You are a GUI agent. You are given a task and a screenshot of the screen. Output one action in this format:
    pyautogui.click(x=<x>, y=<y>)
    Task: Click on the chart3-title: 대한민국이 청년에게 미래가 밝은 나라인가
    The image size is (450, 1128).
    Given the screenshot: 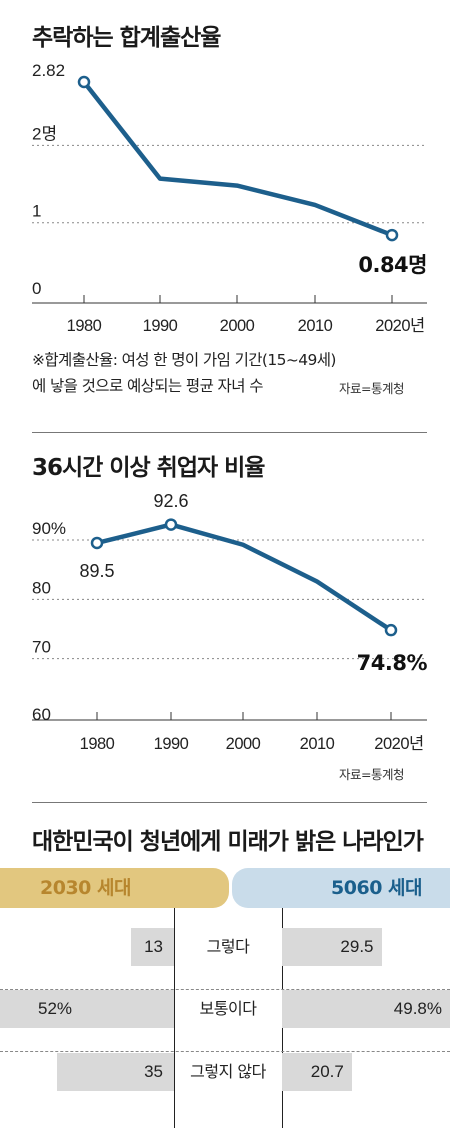 What is the action you would take?
    pyautogui.click(x=228, y=842)
    